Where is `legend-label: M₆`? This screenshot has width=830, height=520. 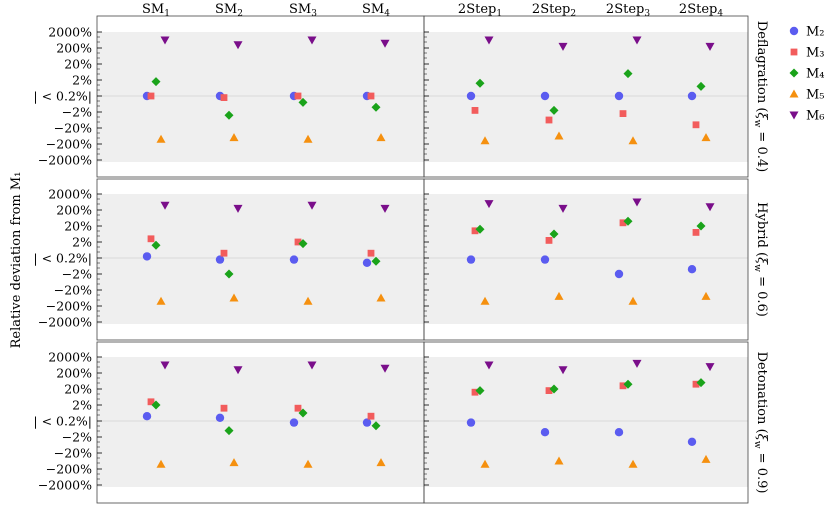
legend-label: M₆ is located at coordinates (815, 116).